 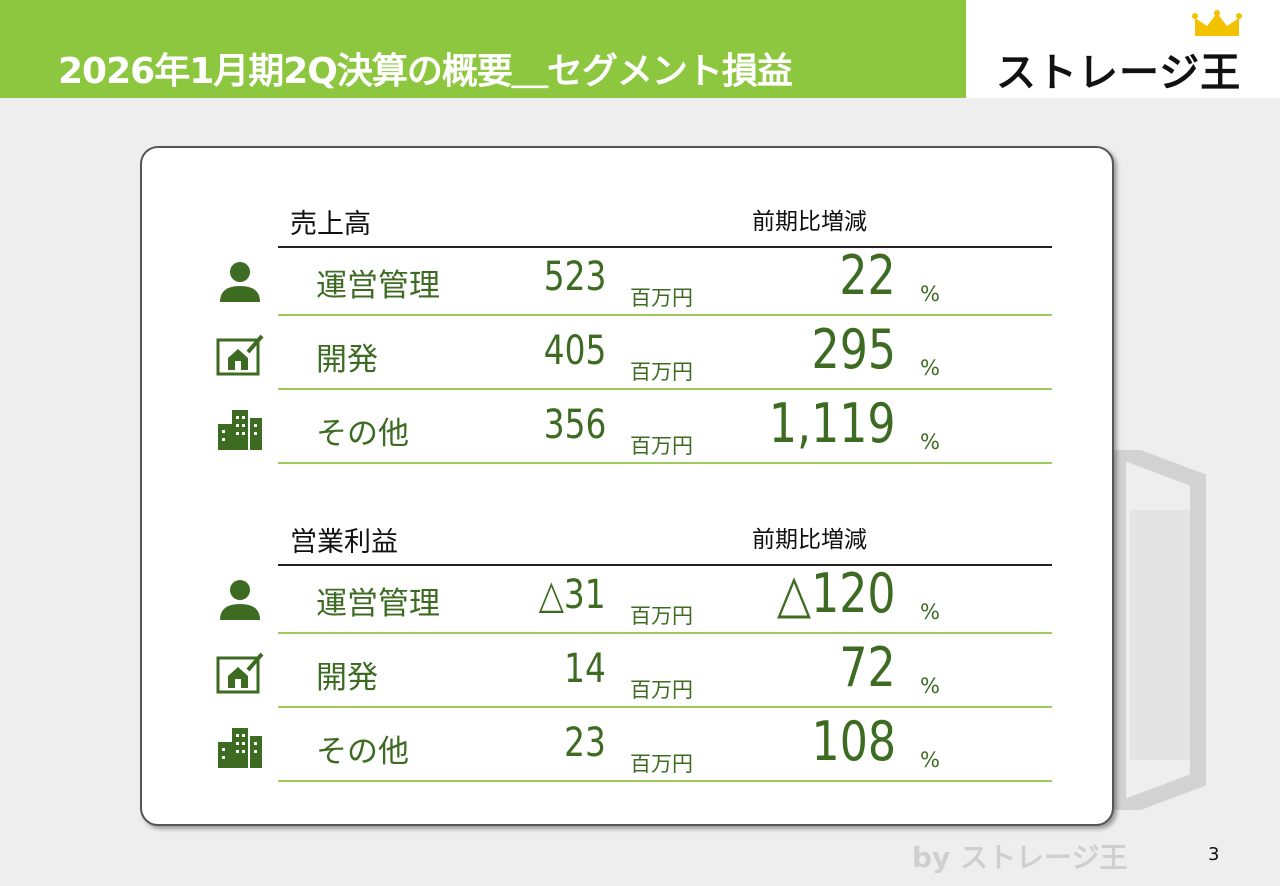 I want to click on row-change: △120, so click(x=836, y=593).